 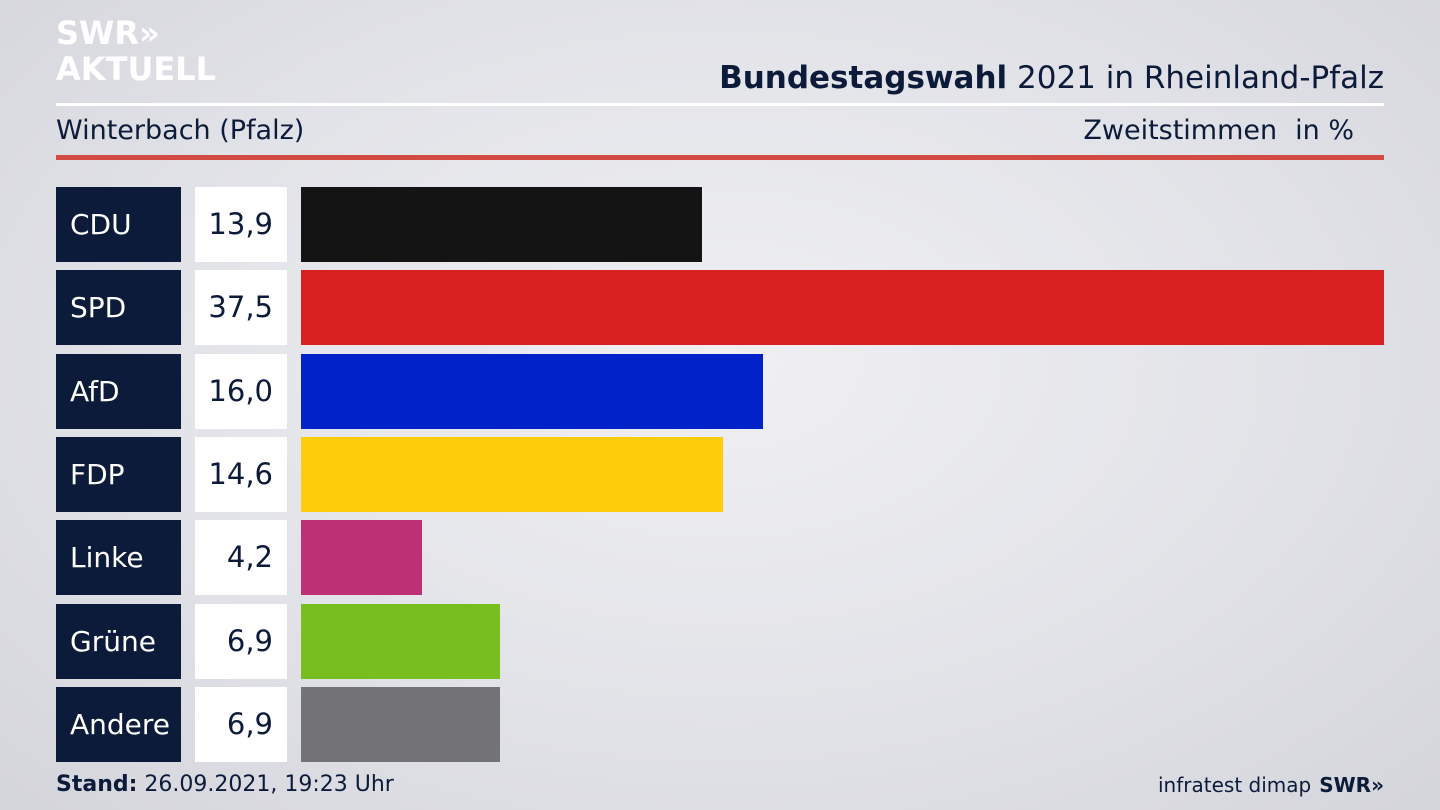 I want to click on logo-line1: SWR», so click(x=108, y=33).